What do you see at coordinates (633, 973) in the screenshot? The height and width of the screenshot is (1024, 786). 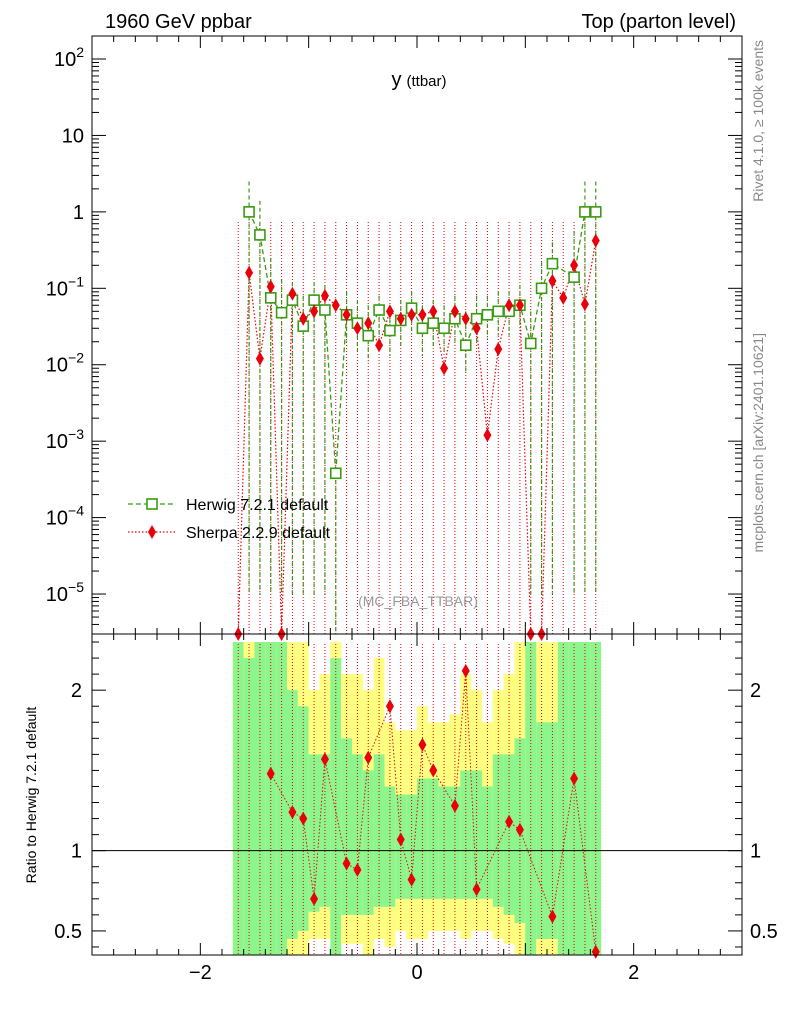 I see `x-tick-label: 2` at bounding box center [633, 973].